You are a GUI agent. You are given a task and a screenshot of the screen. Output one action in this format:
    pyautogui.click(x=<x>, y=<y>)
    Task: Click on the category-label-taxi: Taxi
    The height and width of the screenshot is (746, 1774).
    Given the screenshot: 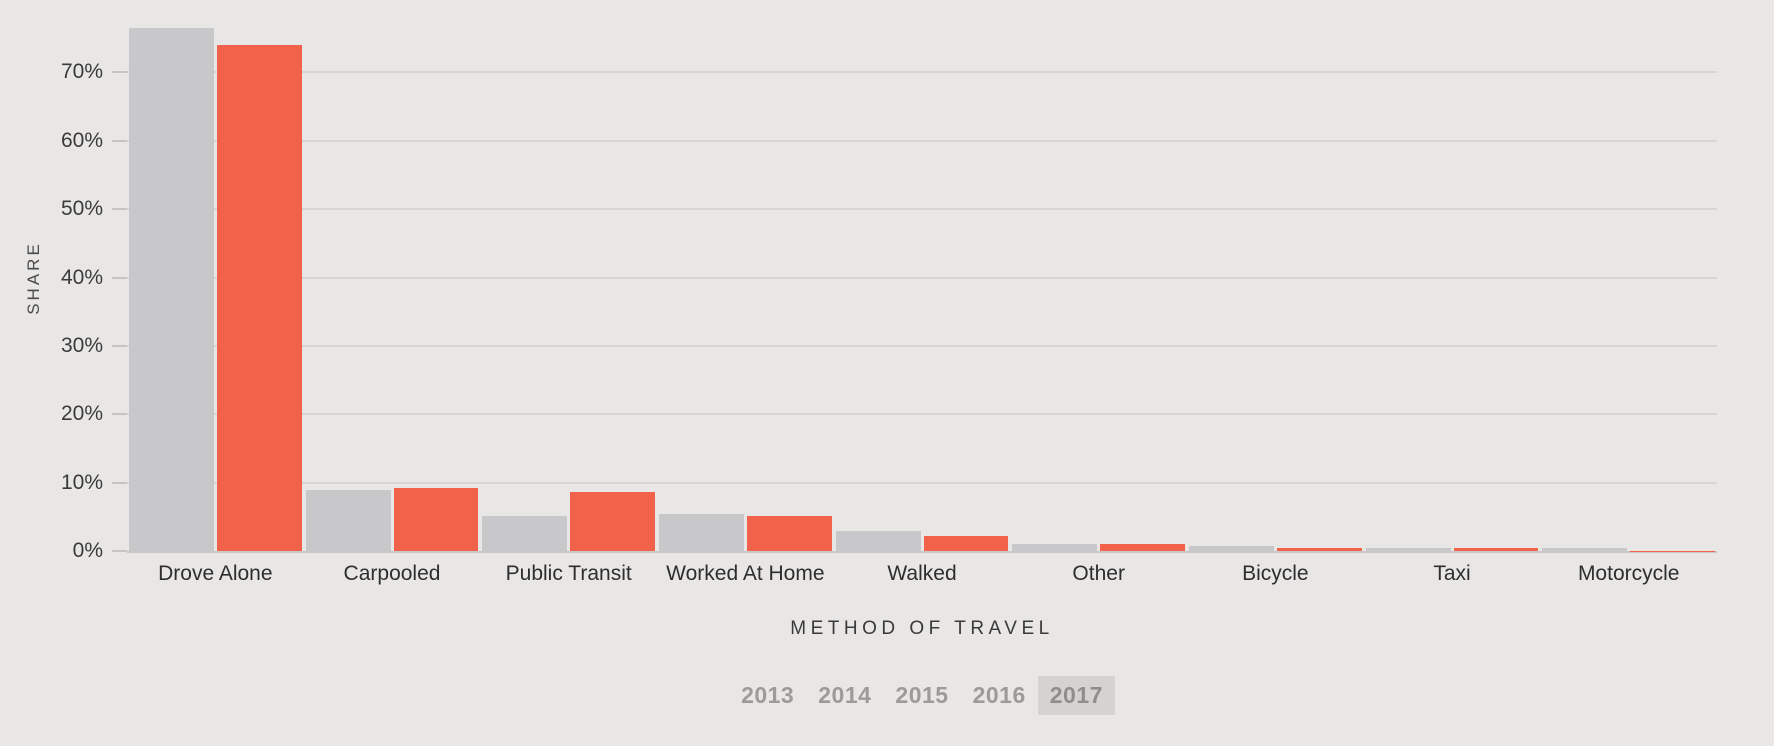 What is the action you would take?
    pyautogui.click(x=1452, y=573)
    